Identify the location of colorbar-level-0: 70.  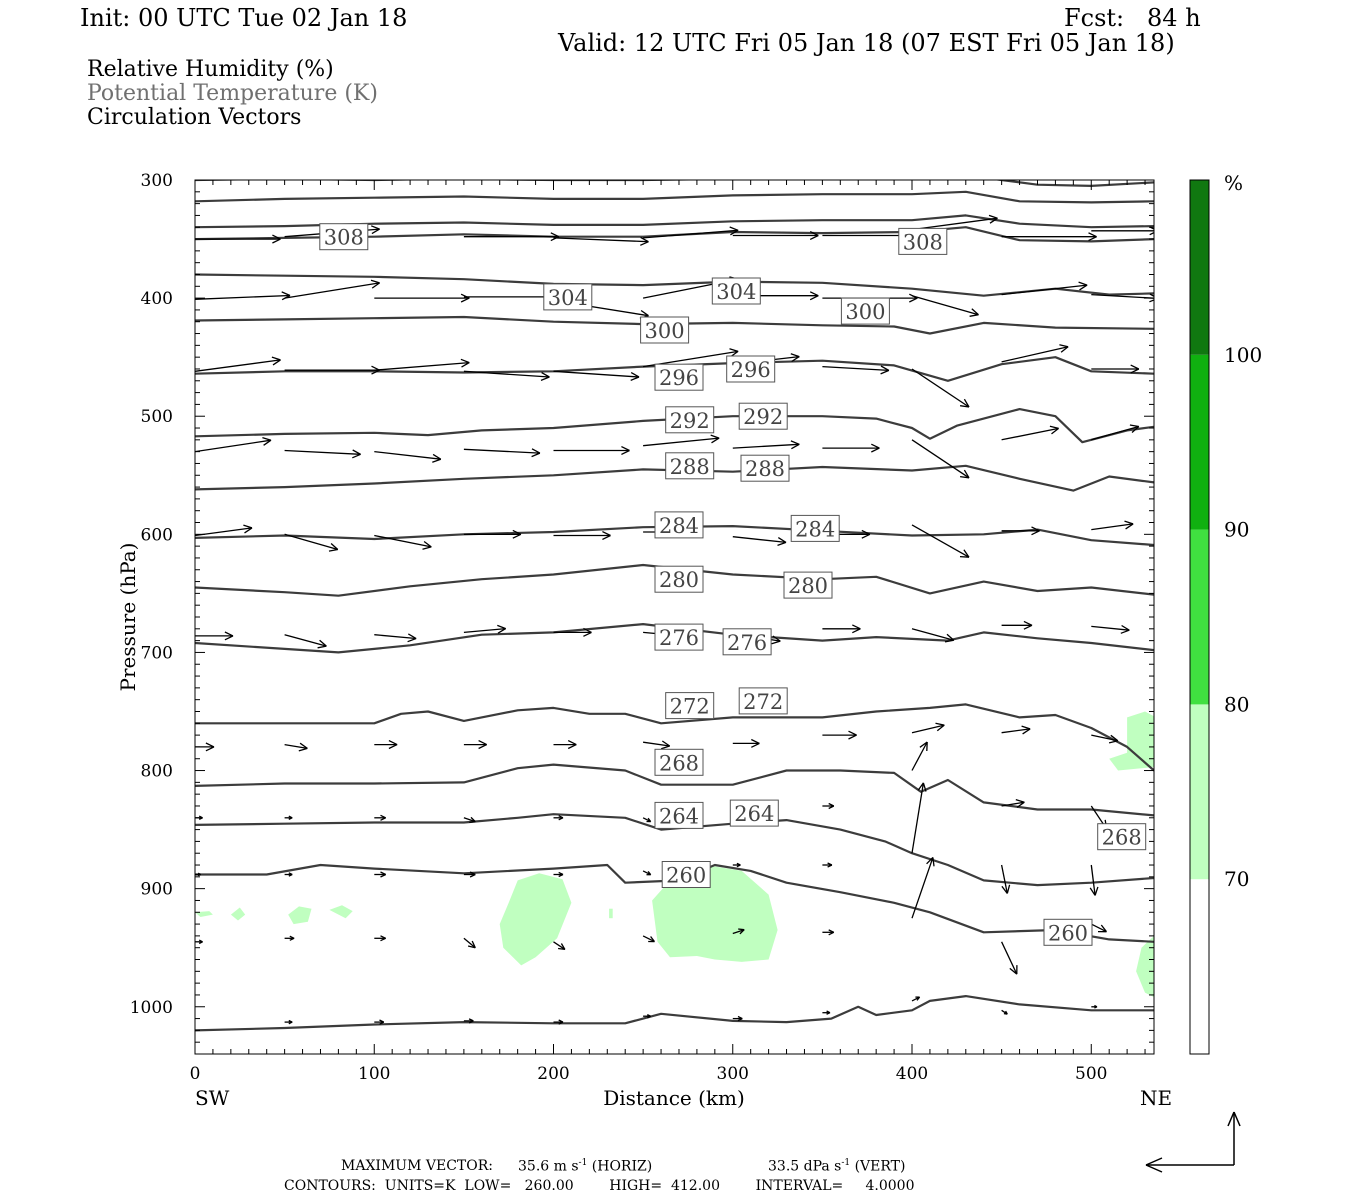
(1236, 879).